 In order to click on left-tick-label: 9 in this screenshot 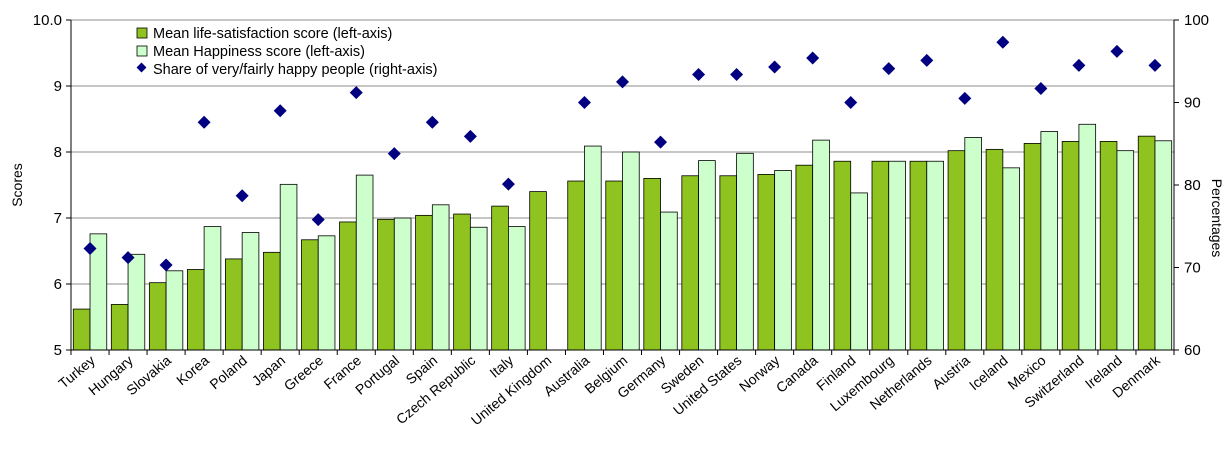, I will do `click(58, 86)`.